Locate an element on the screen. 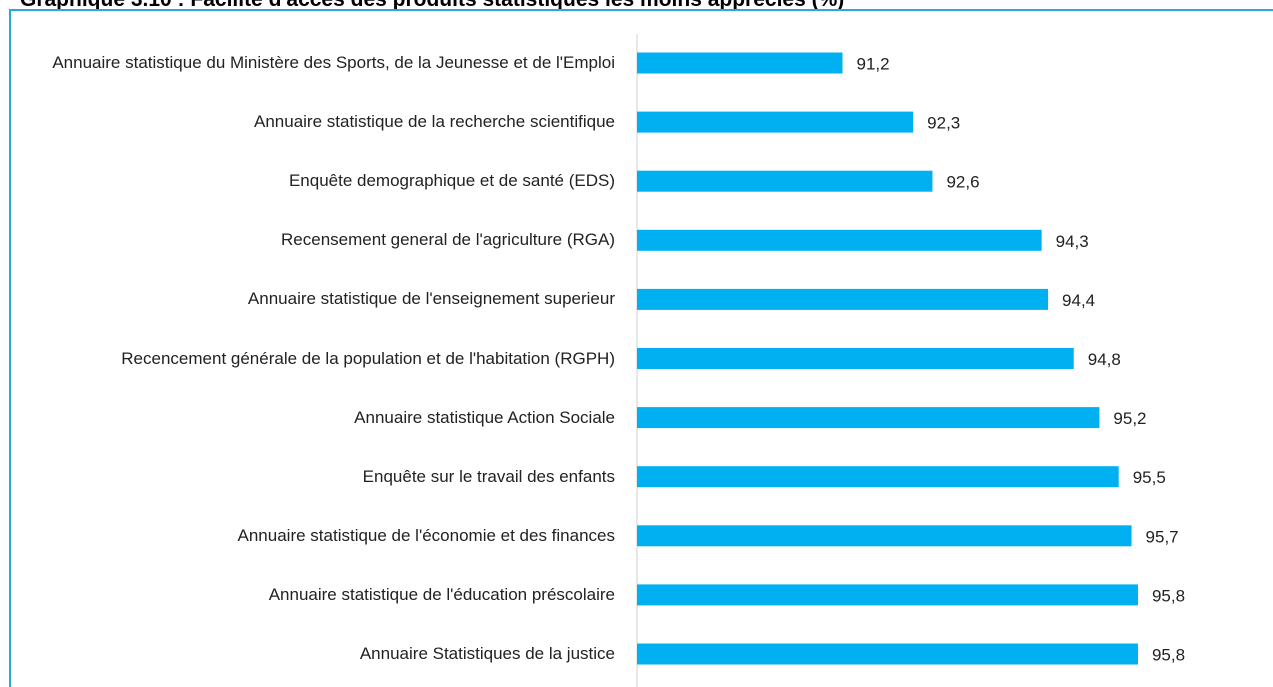 The width and height of the screenshot is (1273, 687). value-label: 92,3 is located at coordinates (943, 123).